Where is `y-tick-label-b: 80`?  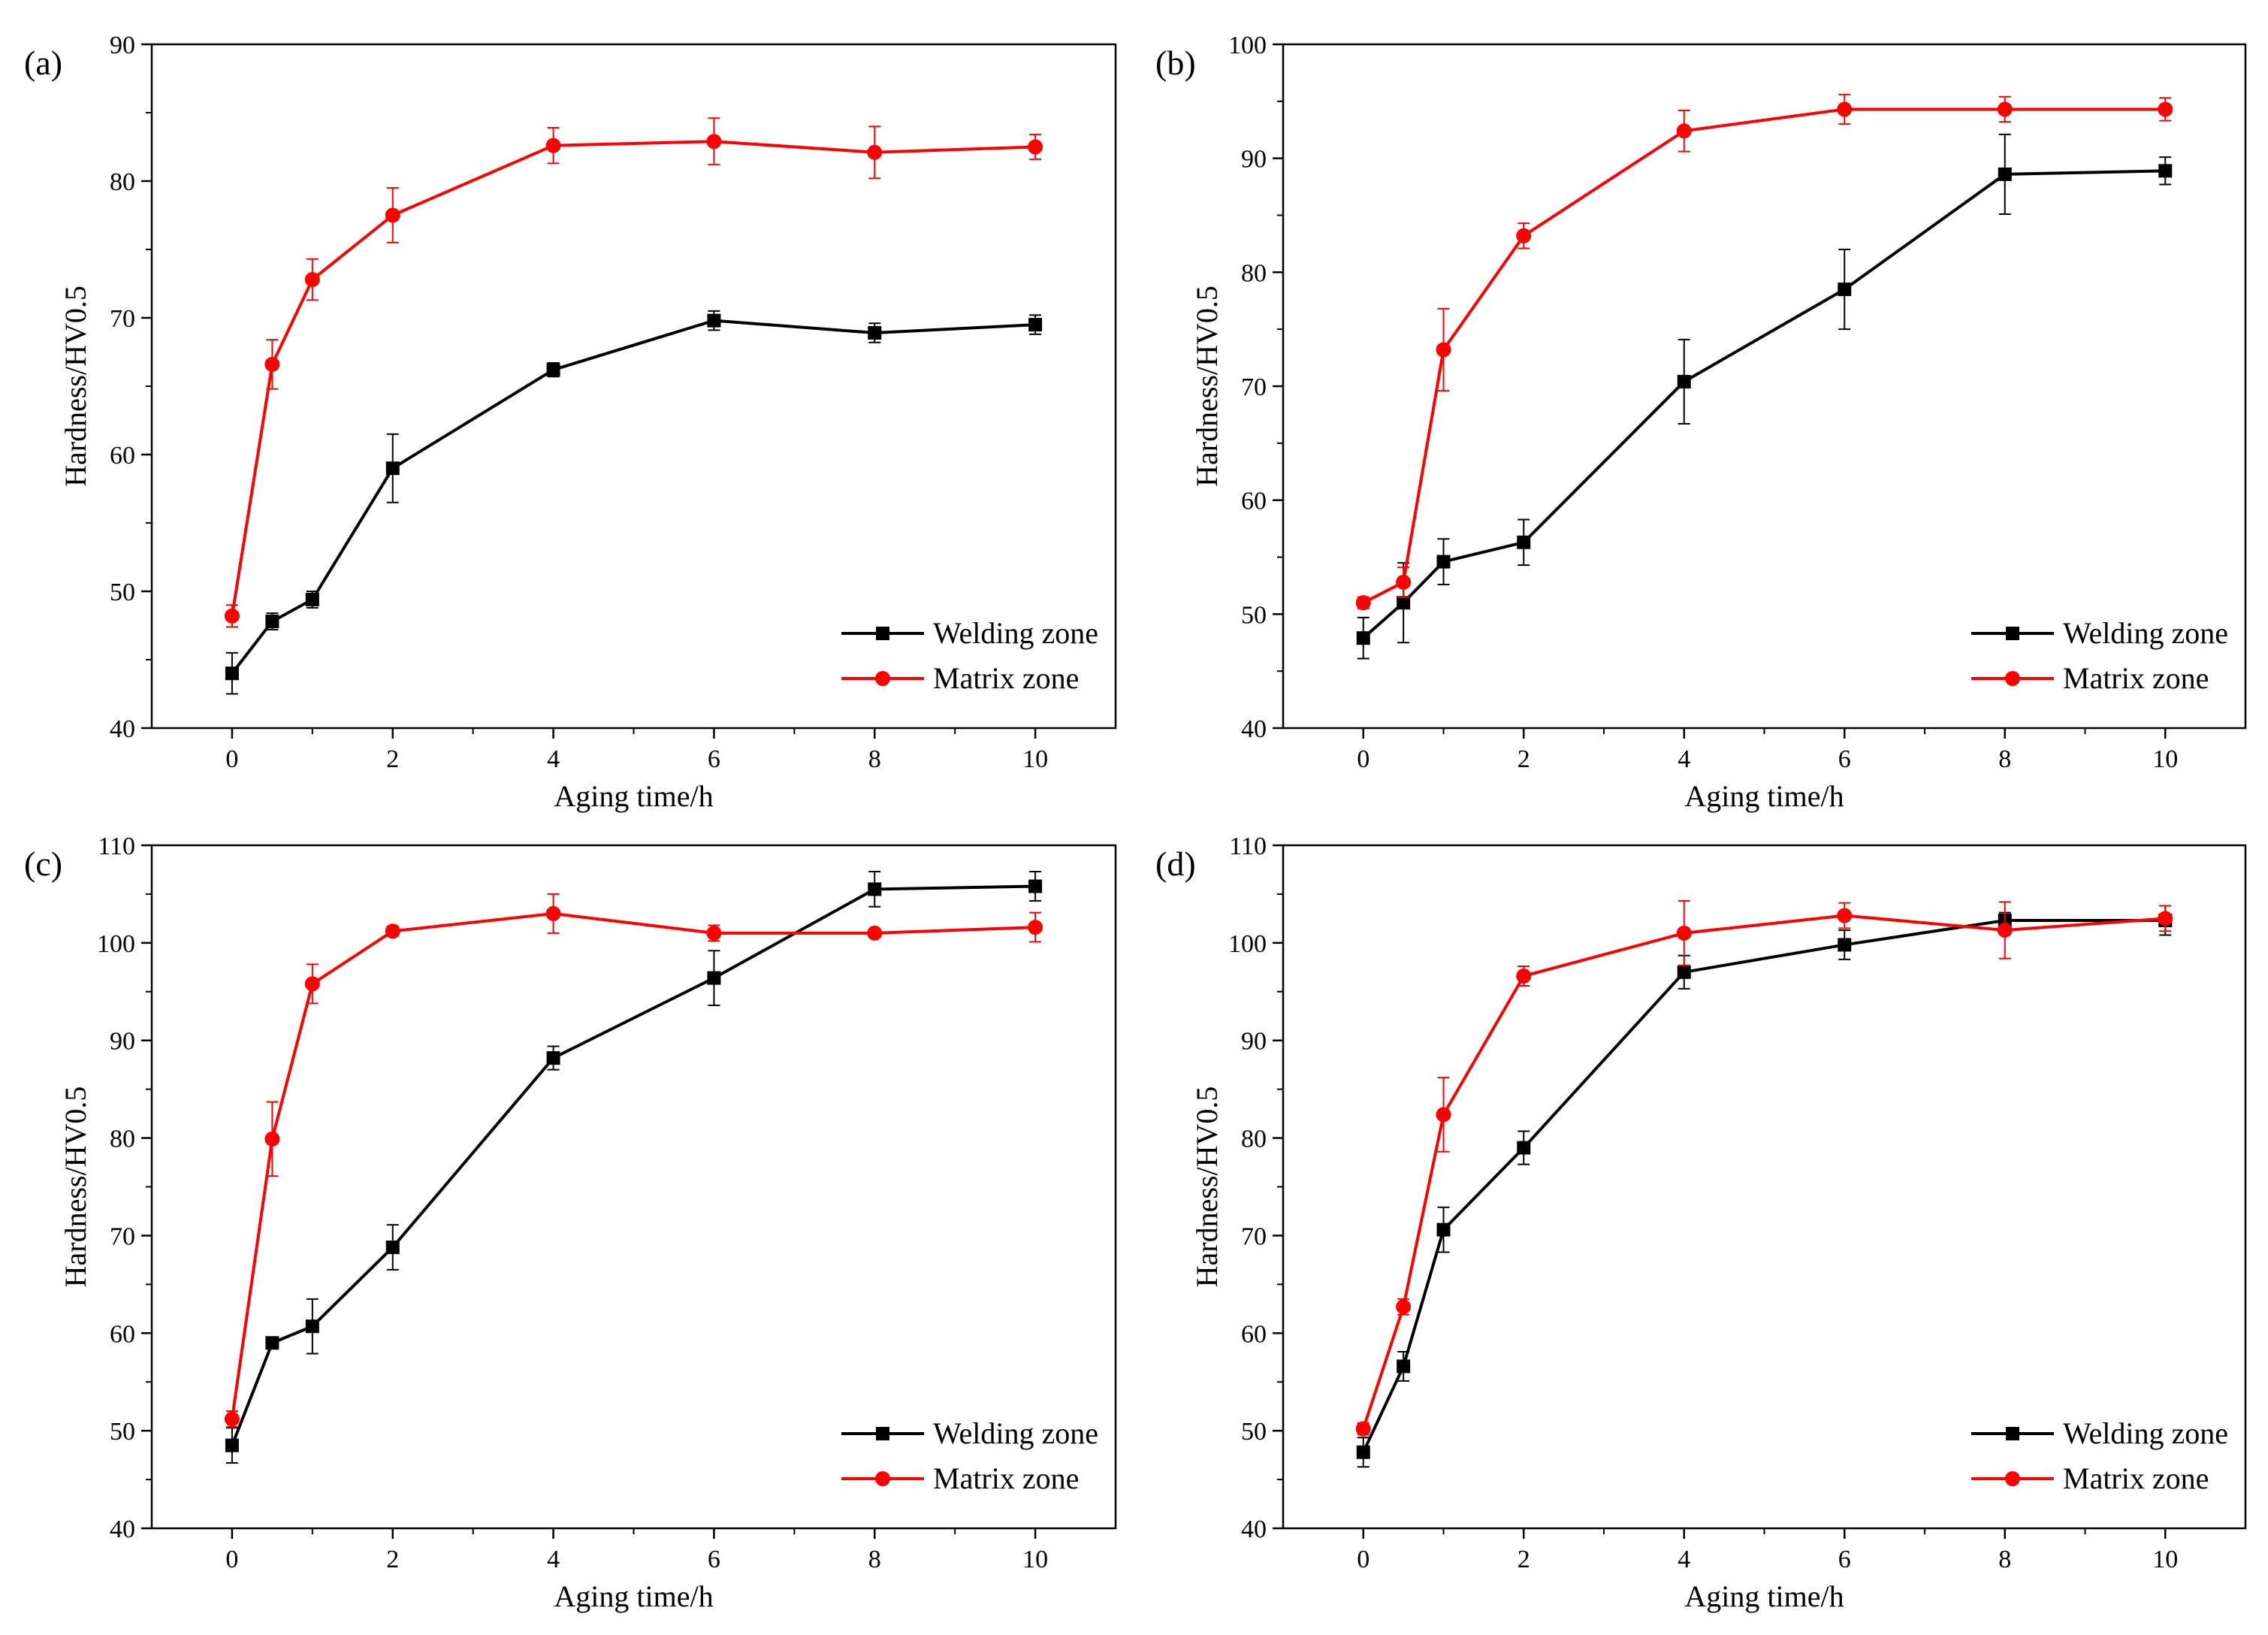
y-tick-label-b: 80 is located at coordinates (1254, 273).